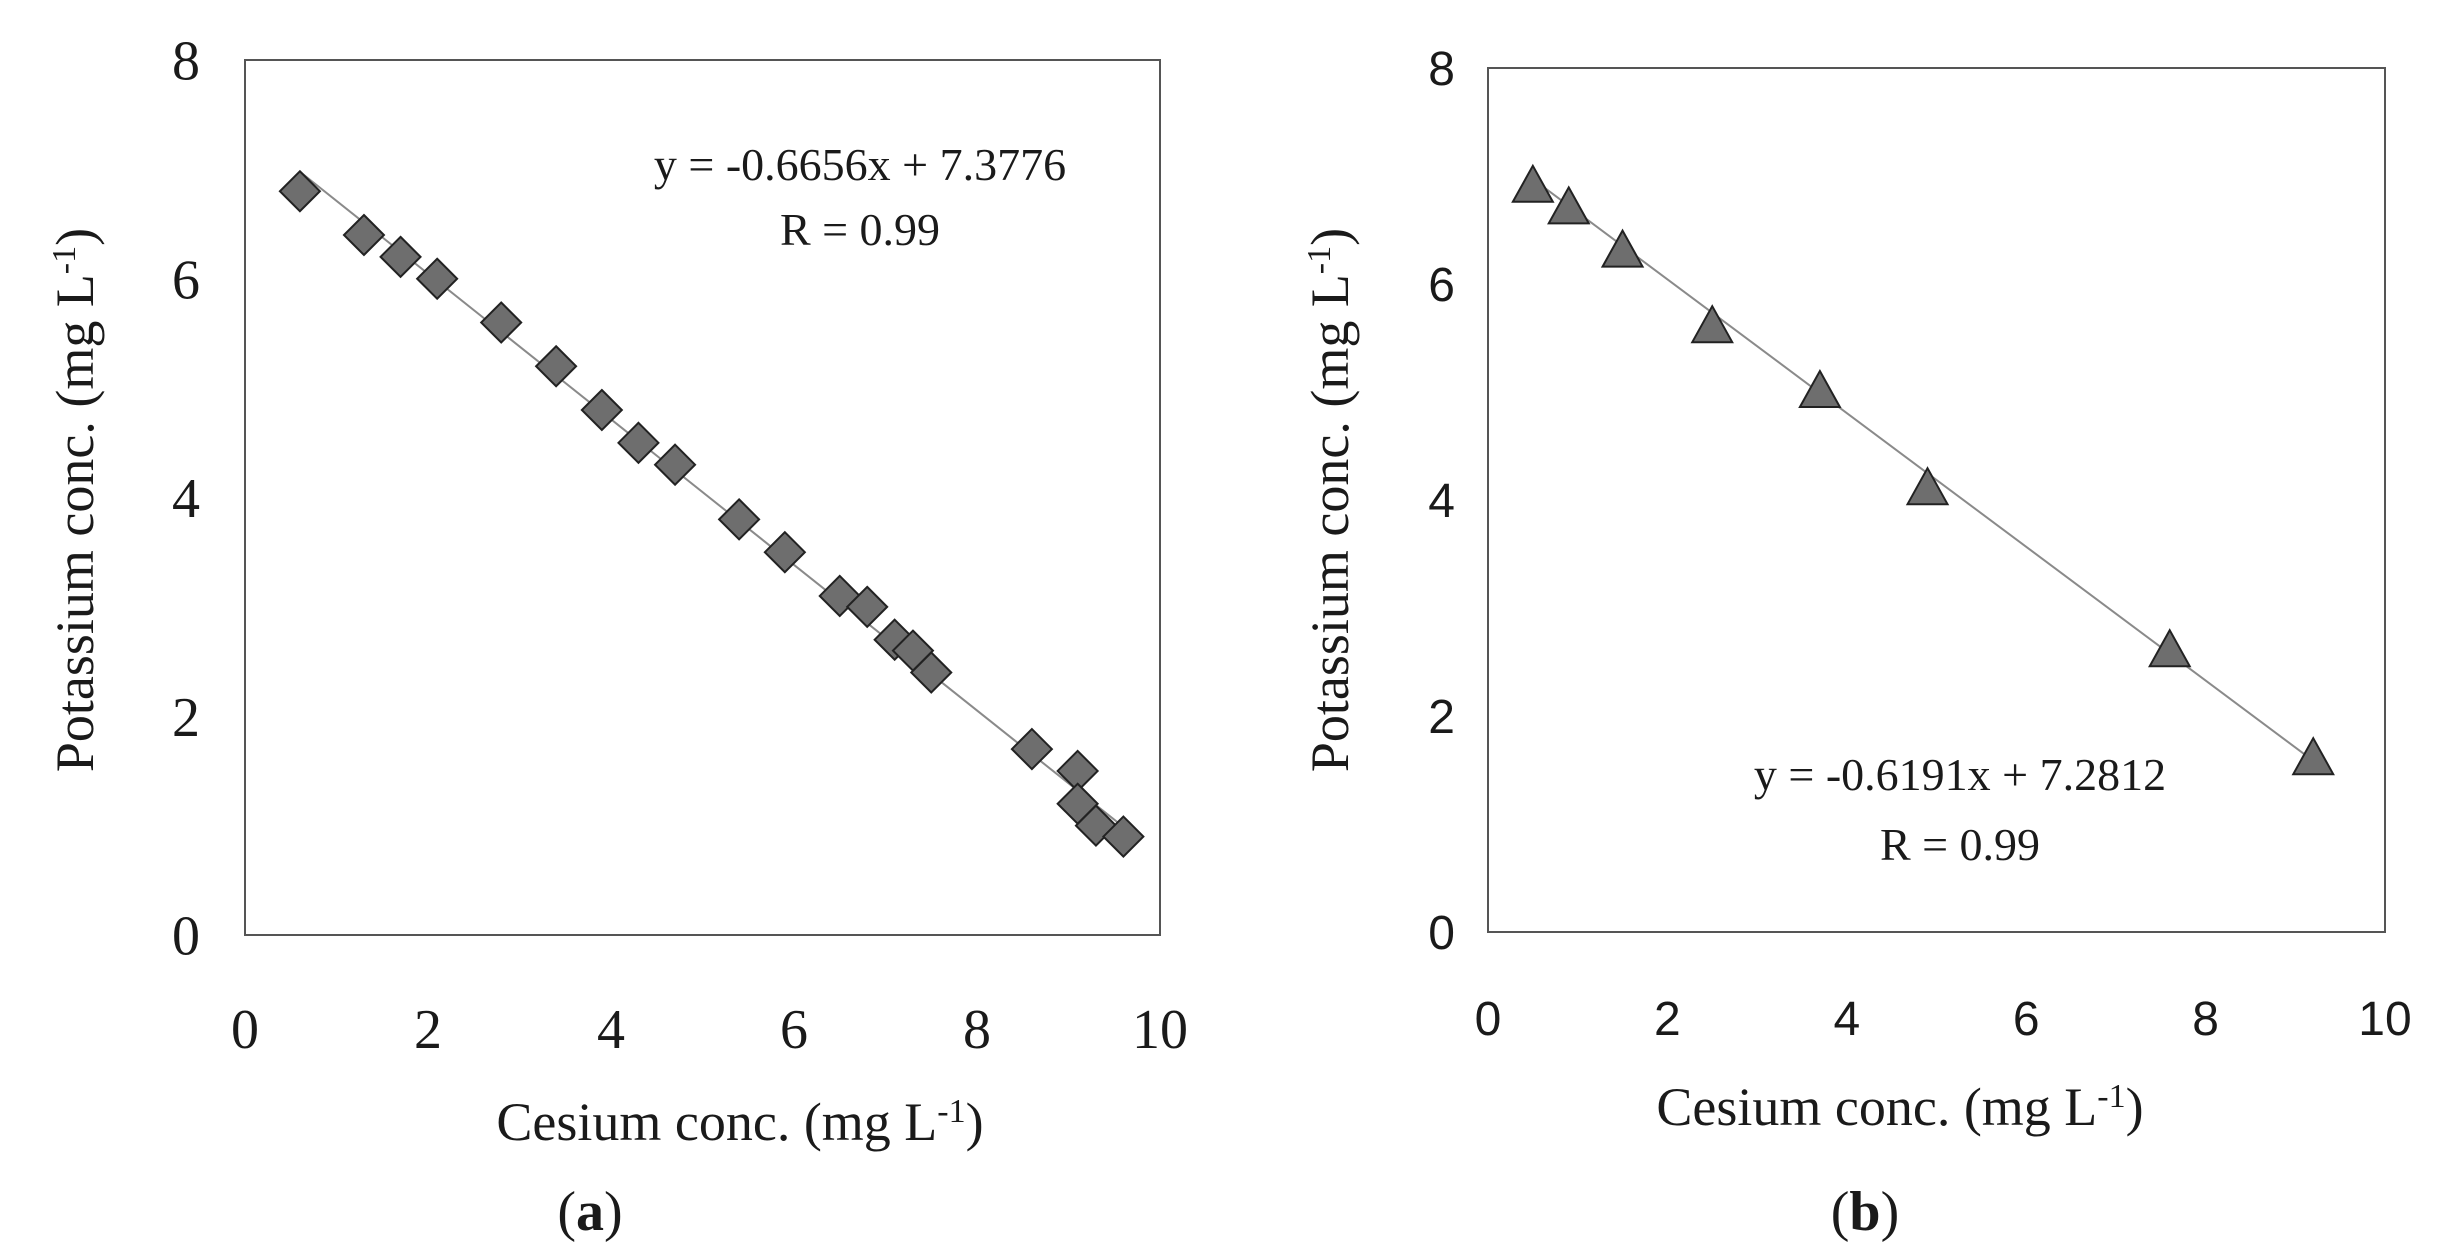 The height and width of the screenshot is (1258, 2442). I want to click on y-tick-labels-a: 0 2 4 6 8, so click(186, 499).